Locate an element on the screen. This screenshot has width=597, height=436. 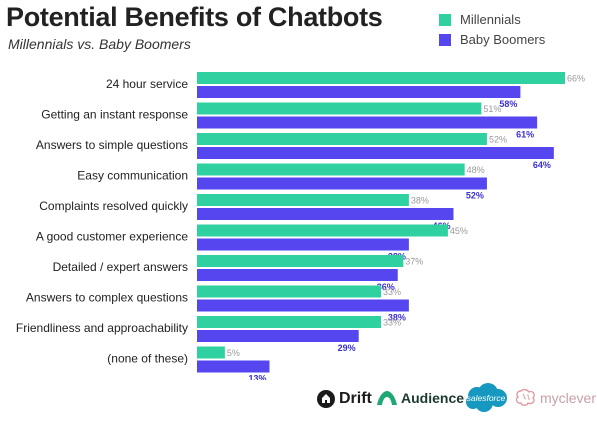
data-label-baby-boomers: 61% is located at coordinates (525, 135).